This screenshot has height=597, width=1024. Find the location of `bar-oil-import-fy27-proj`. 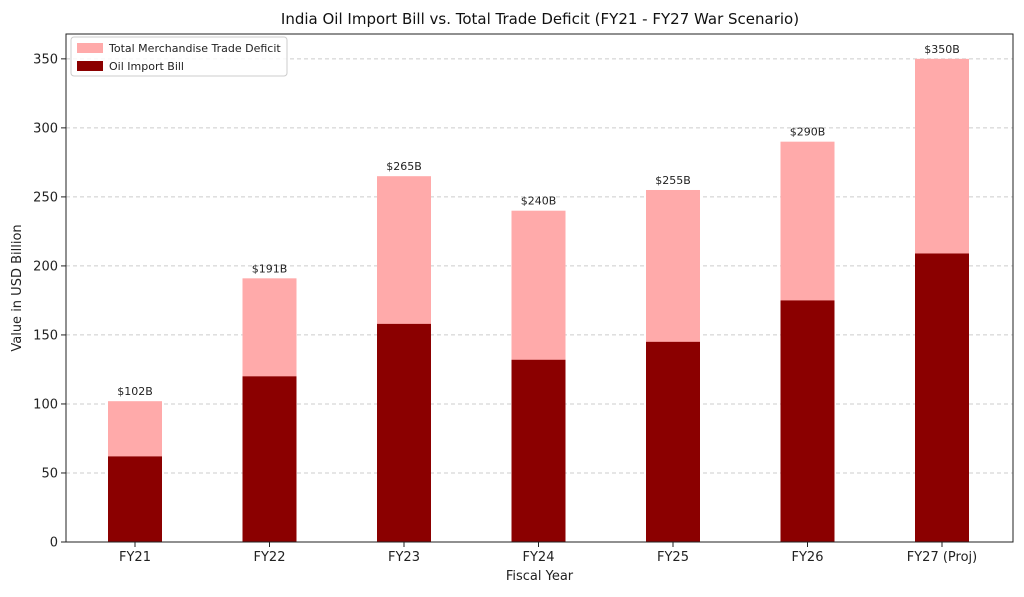

bar-oil-import-fy27-proj is located at coordinates (942, 397).